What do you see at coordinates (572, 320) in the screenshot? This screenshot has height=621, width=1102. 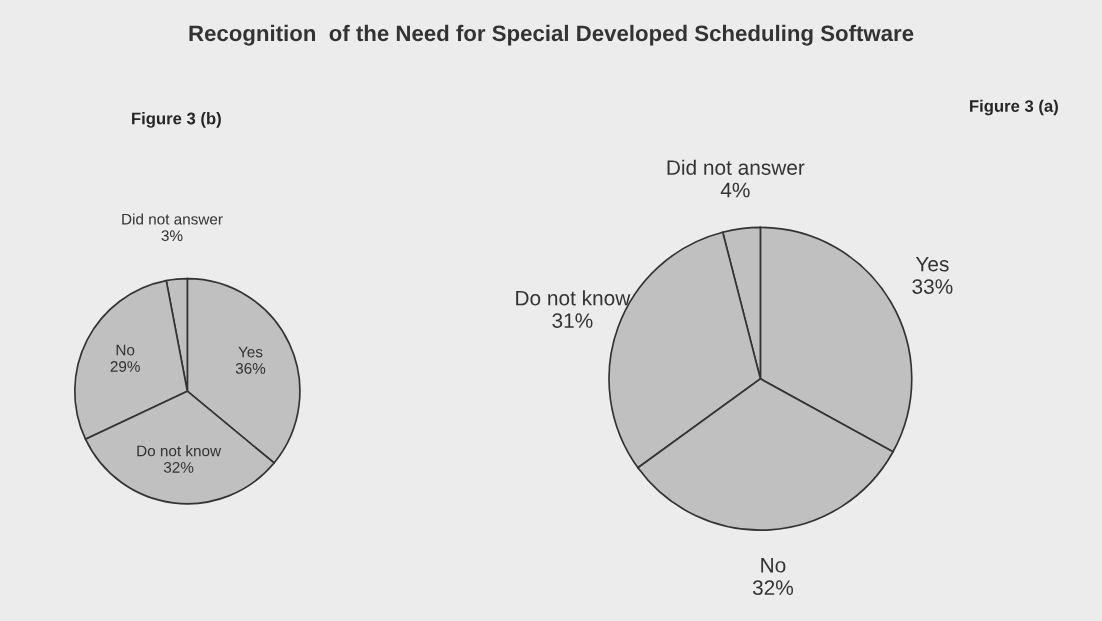 I see `data-label: 31%` at bounding box center [572, 320].